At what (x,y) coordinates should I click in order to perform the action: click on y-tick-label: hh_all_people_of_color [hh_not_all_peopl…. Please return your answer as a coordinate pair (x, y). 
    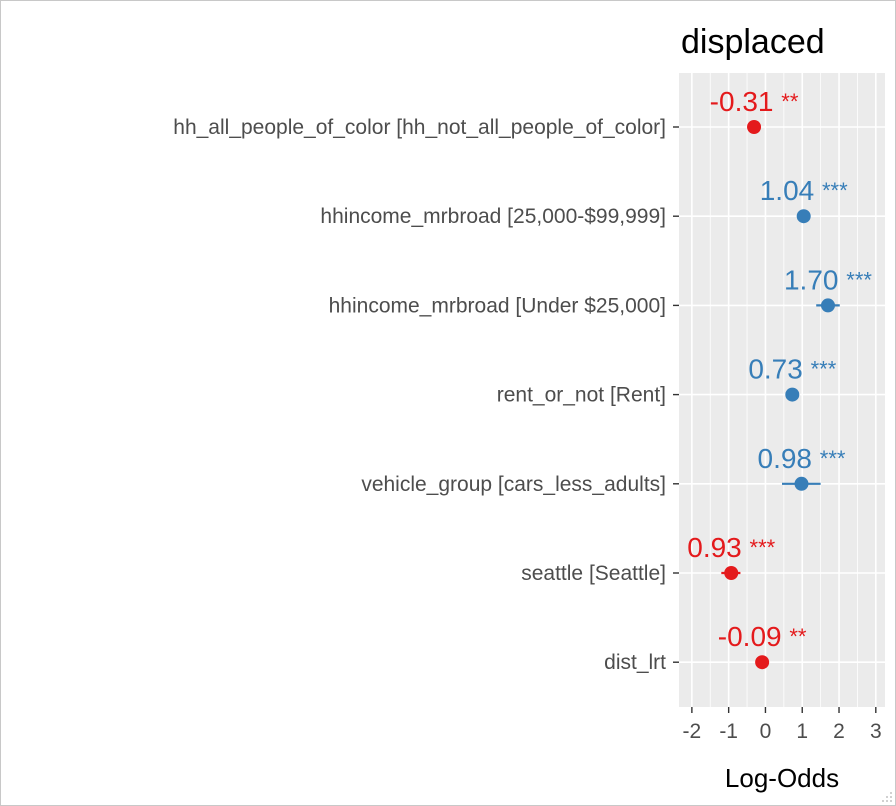
    Looking at the image, I should click on (419, 127).